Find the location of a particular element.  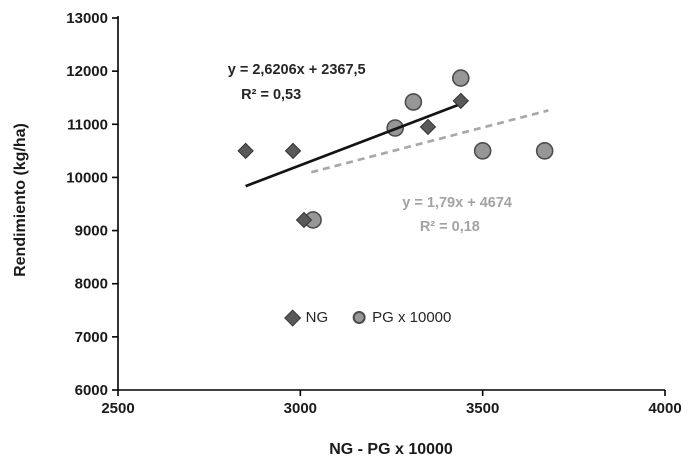

x-tick-label: 3000 is located at coordinates (300, 408).